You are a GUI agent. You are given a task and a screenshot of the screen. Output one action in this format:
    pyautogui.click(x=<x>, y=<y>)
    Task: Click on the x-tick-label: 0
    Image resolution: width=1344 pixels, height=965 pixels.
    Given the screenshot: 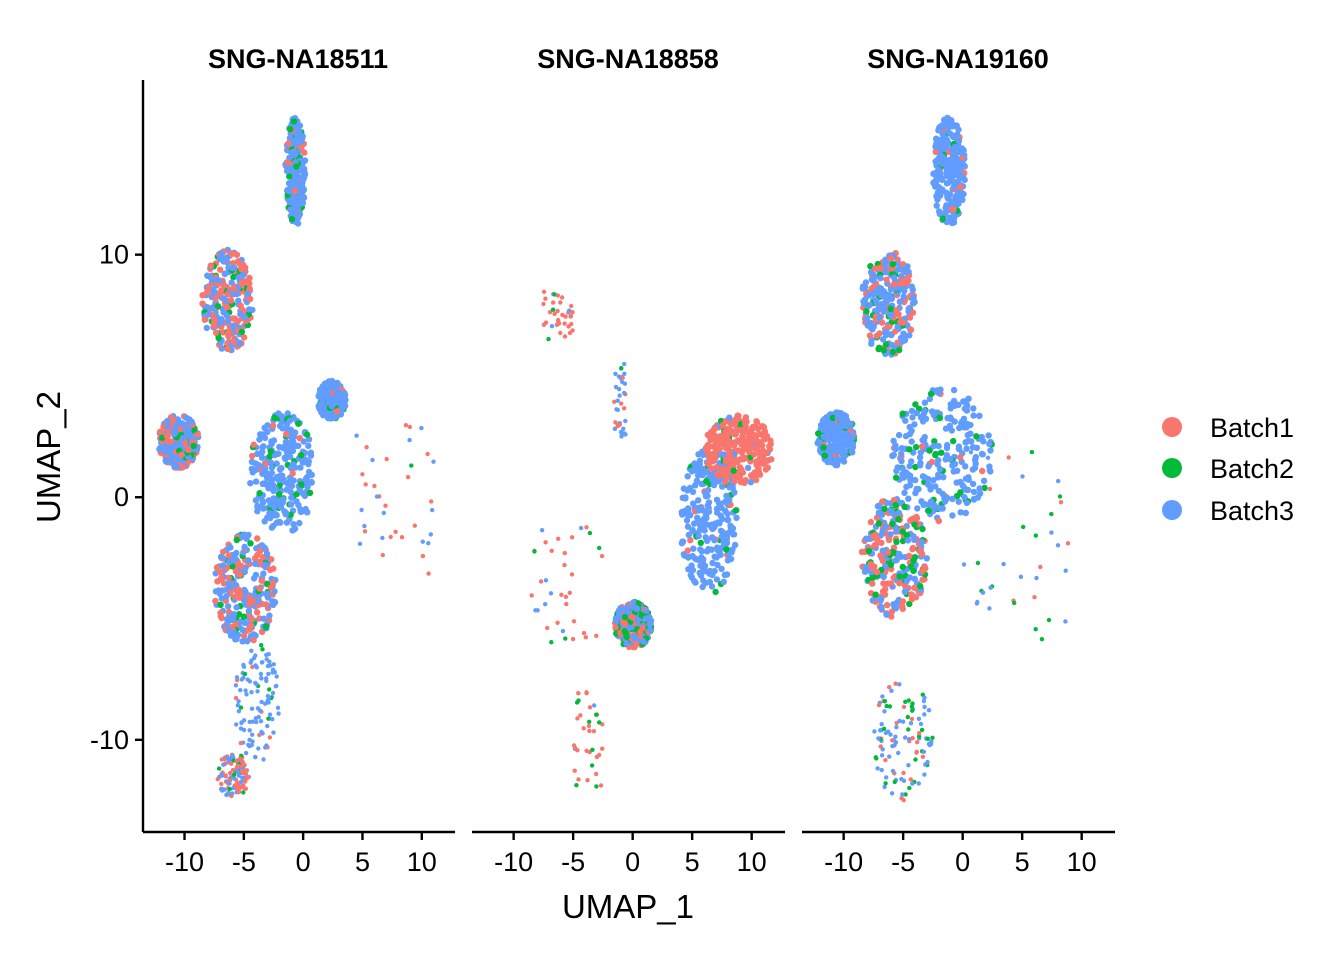 What is the action you would take?
    pyautogui.click(x=962, y=862)
    